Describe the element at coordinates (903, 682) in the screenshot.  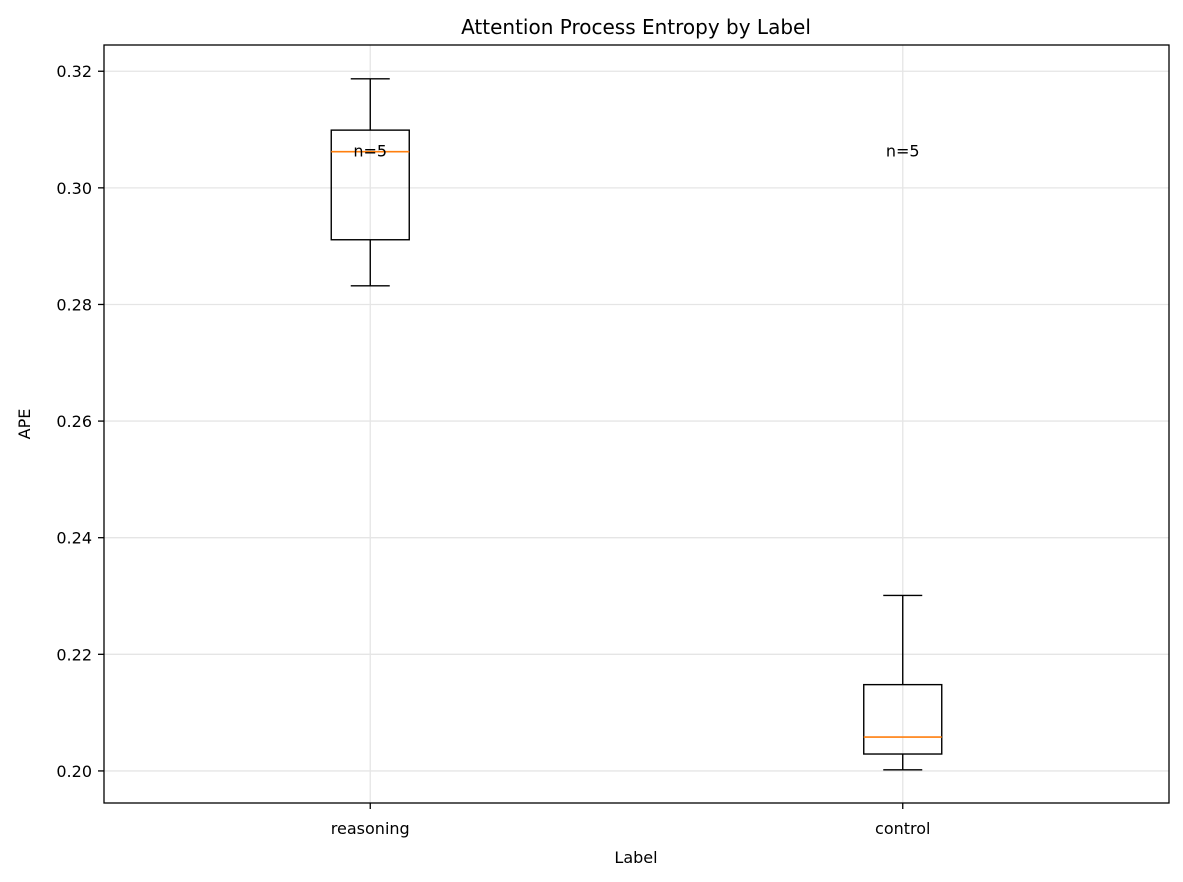
I see `box-control` at that location.